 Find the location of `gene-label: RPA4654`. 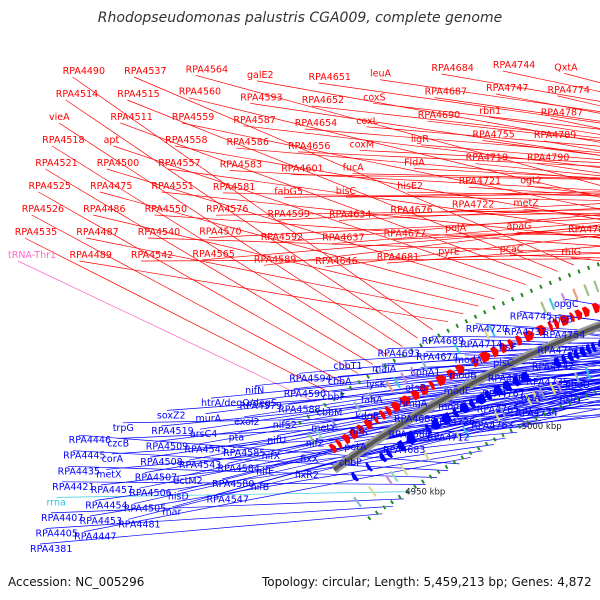

gene-label: RPA4654 is located at coordinates (316, 123).